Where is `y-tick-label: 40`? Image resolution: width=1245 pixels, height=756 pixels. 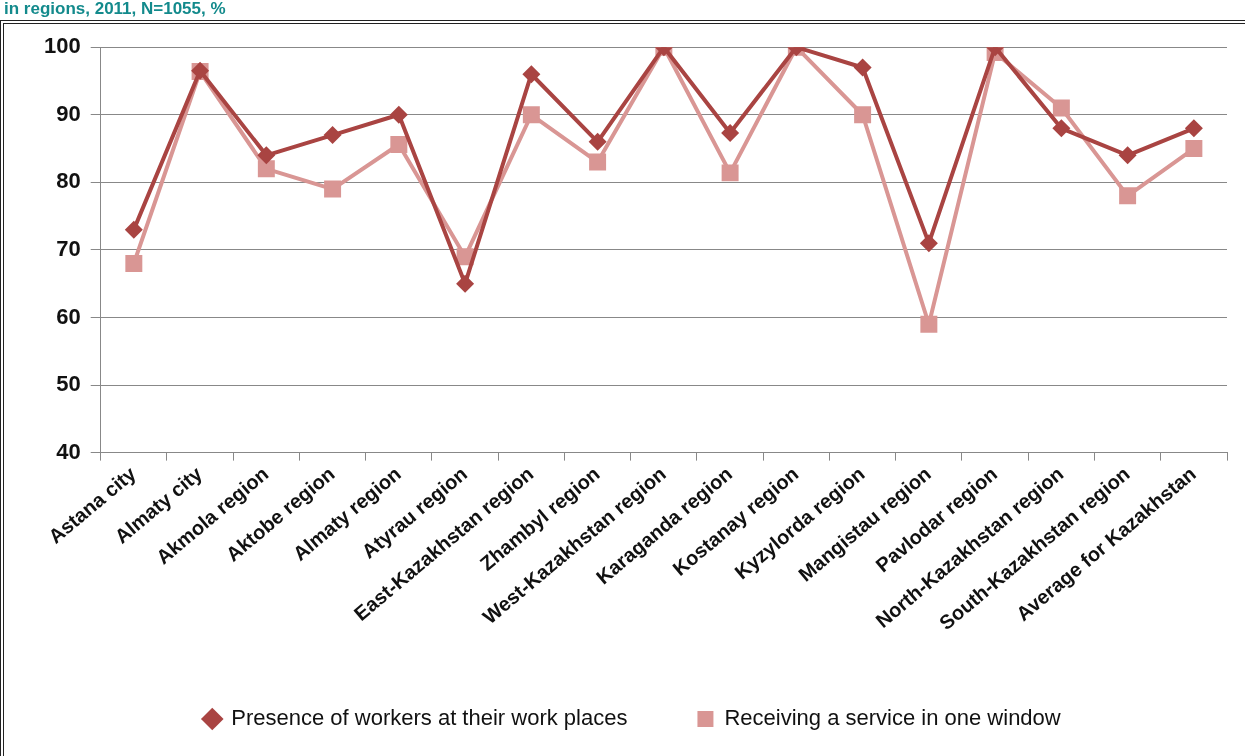 y-tick-label: 40 is located at coordinates (68, 451).